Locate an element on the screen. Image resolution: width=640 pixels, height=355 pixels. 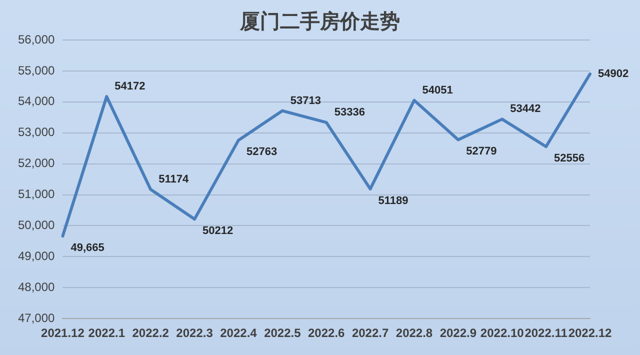
x-tick-label: 2022.7 is located at coordinates (370, 333).